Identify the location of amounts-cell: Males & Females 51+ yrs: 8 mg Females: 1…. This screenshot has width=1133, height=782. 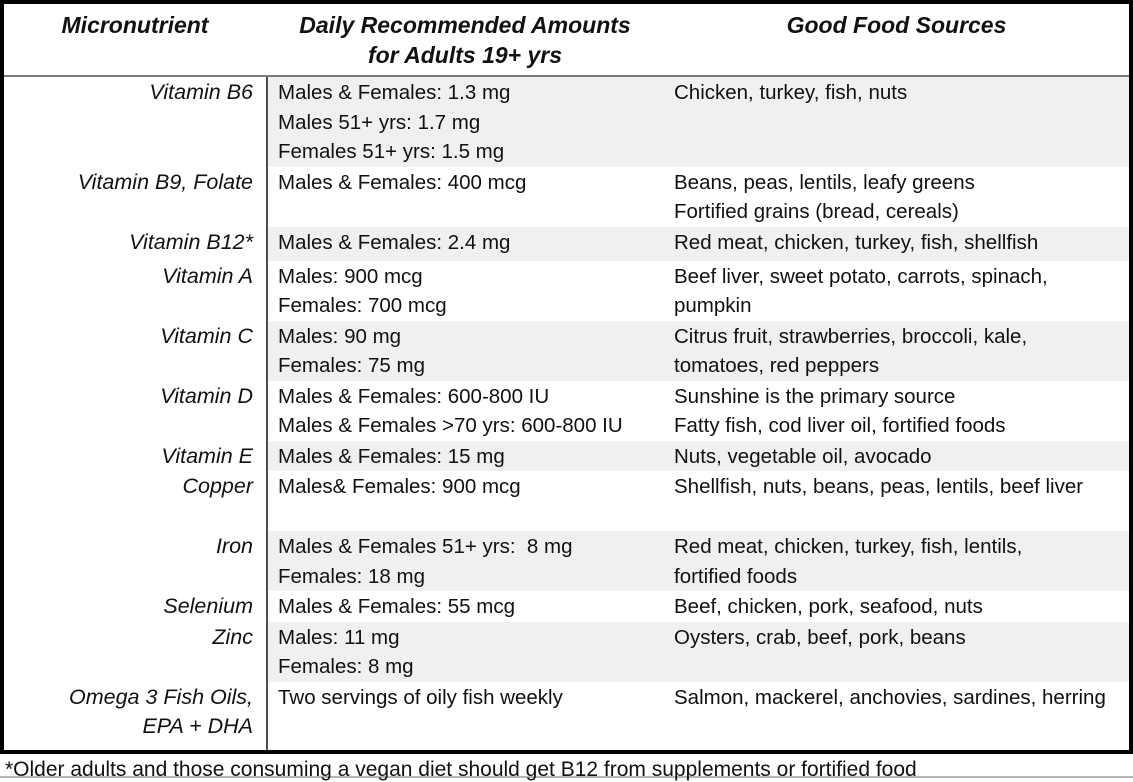
(465, 561).